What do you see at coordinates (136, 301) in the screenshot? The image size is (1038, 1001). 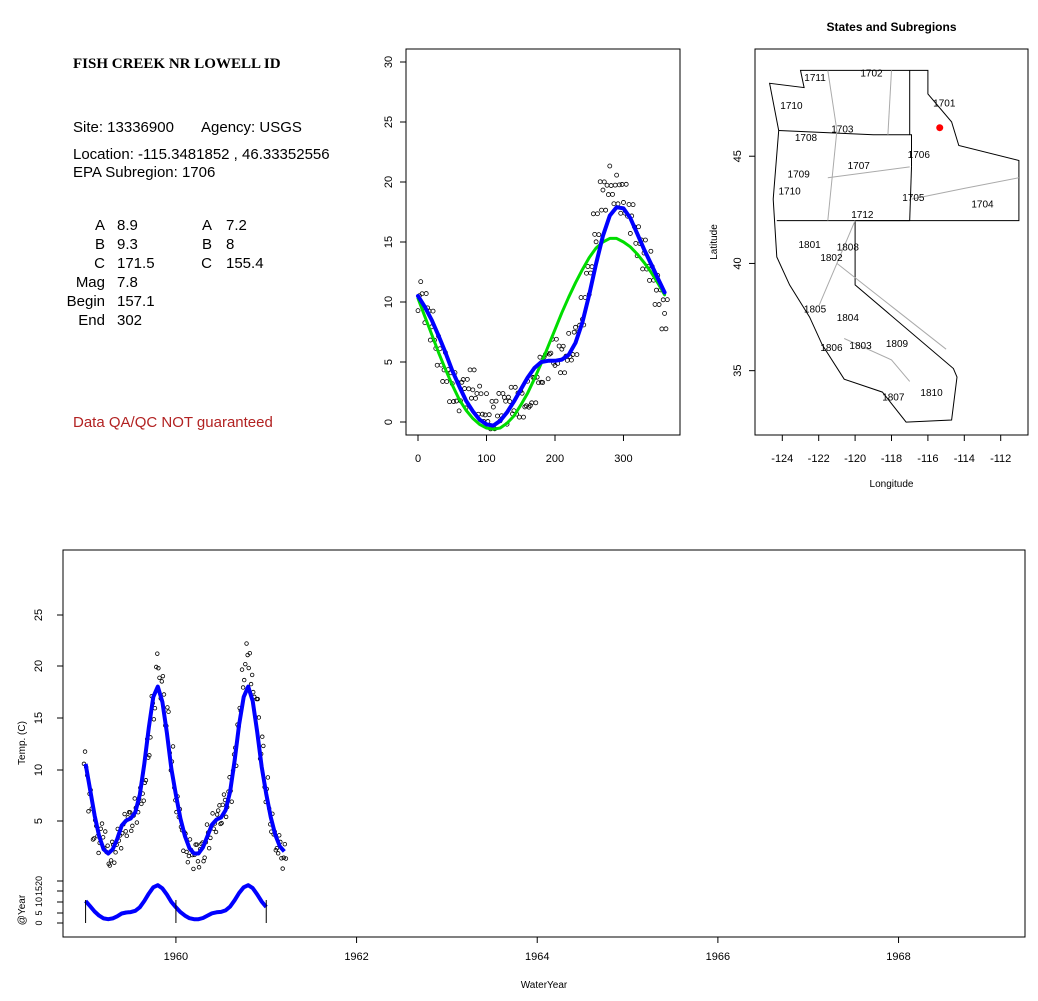 I see `param-left-value: 157.1` at bounding box center [136, 301].